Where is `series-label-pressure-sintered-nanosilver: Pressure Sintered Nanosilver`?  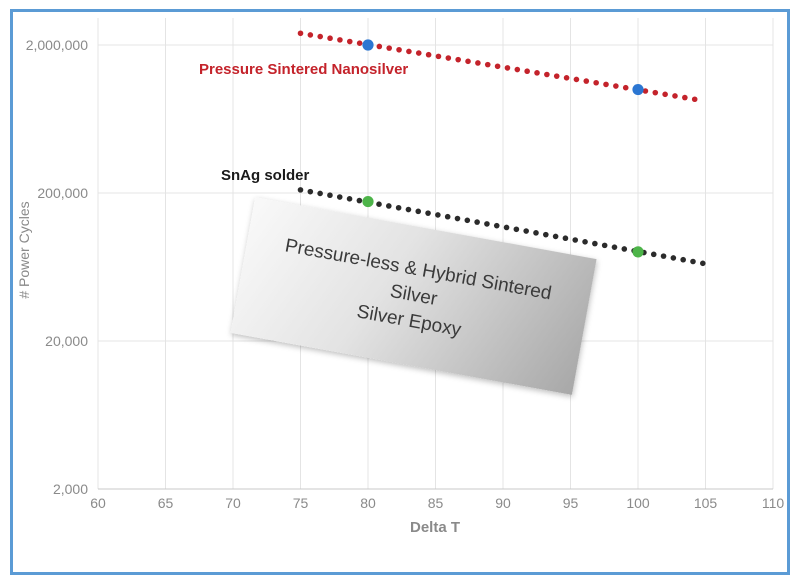
series-label-pressure-sintered-nanosilver: Pressure Sintered Nanosilver is located at coordinates (304, 69).